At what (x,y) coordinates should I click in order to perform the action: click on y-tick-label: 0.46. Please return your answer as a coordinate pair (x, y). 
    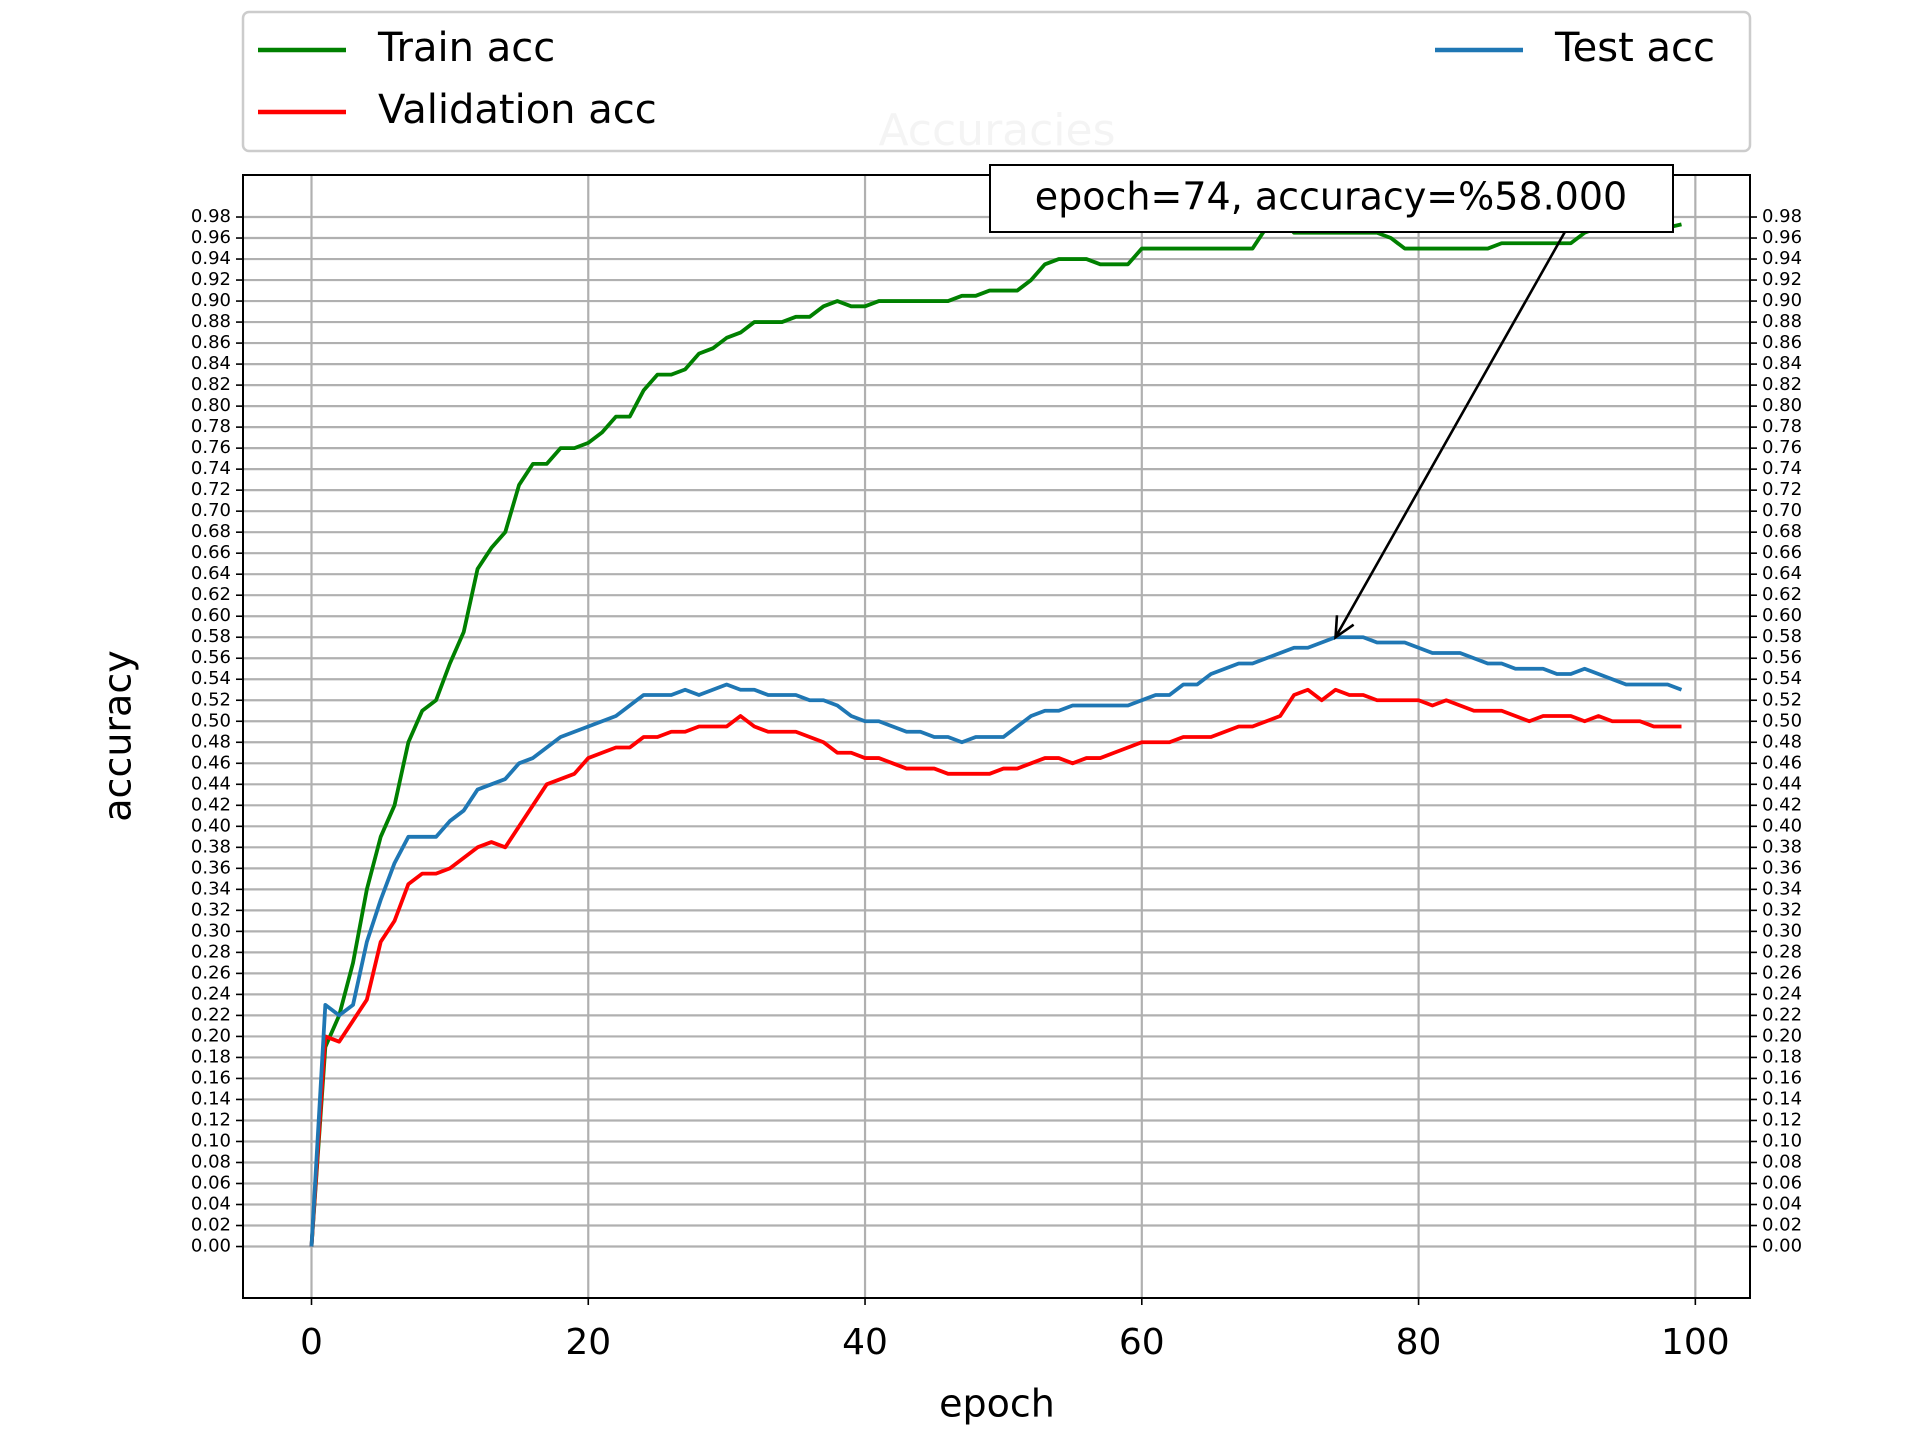
    Looking at the image, I should click on (211, 762).